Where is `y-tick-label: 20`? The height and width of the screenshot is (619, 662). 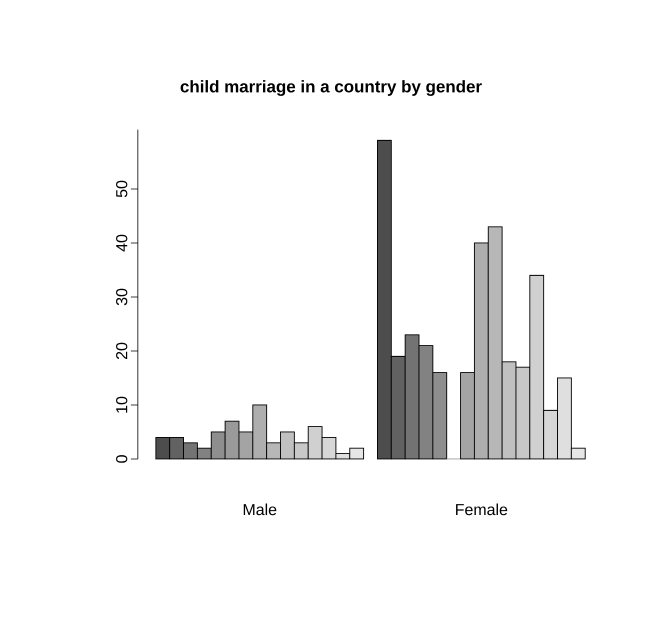 y-tick-label: 20 is located at coordinates (122, 351).